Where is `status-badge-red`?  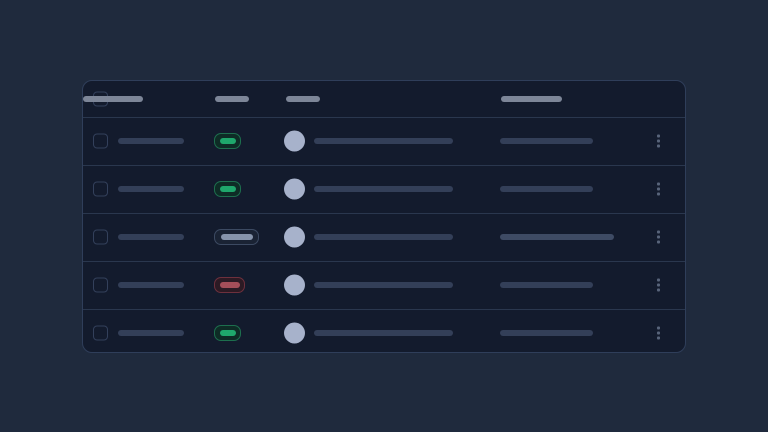
status-badge-red is located at coordinates (229, 285).